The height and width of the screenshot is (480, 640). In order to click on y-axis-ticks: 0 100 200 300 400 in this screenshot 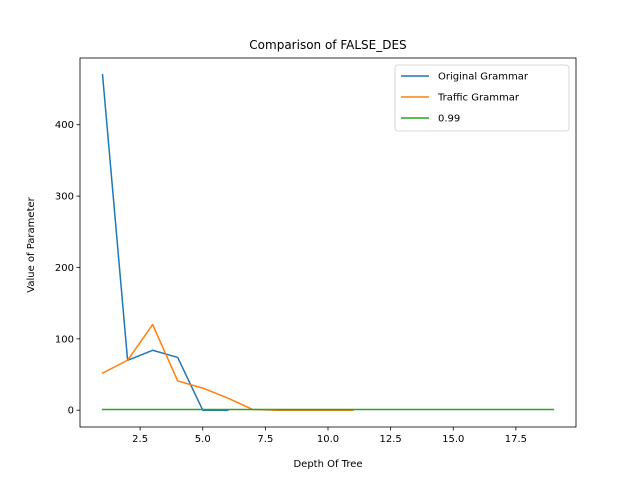, I will do `click(67, 268)`.